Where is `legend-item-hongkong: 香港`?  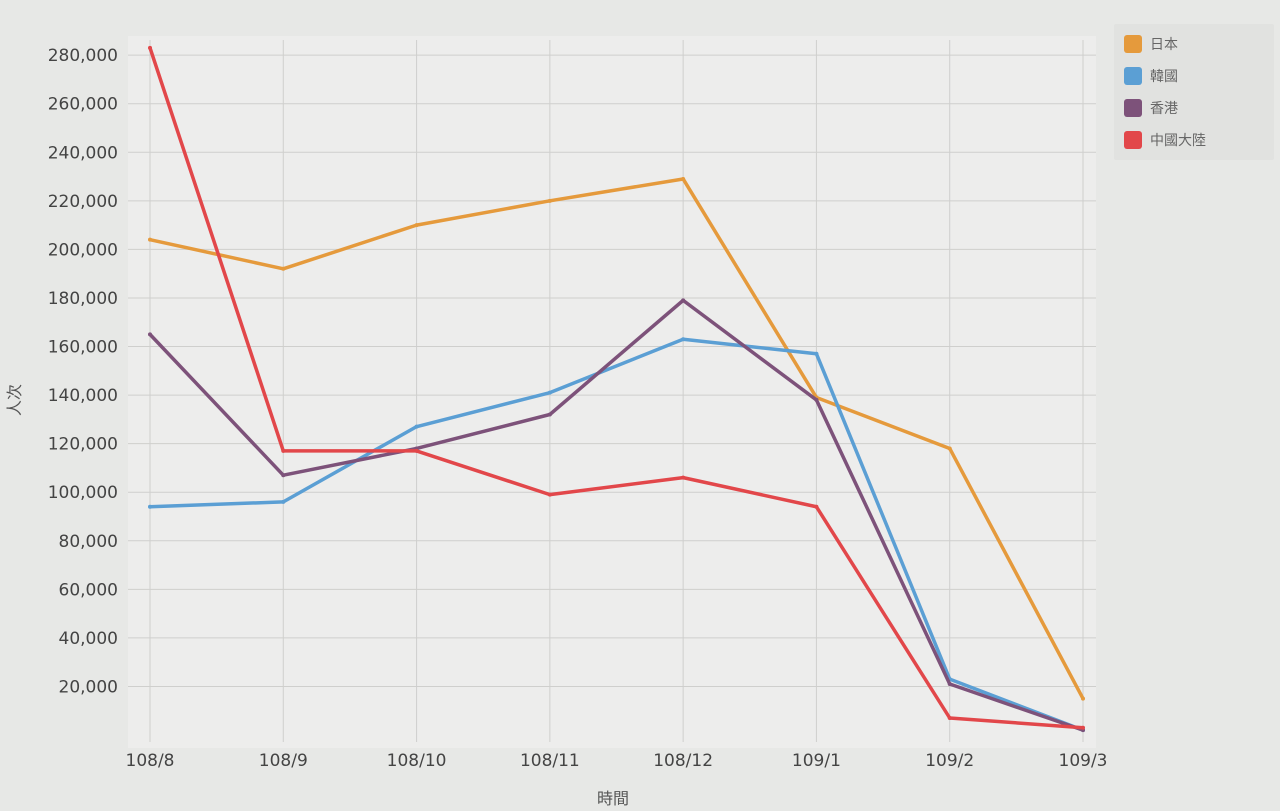 legend-item-hongkong: 香港 is located at coordinates (1151, 108).